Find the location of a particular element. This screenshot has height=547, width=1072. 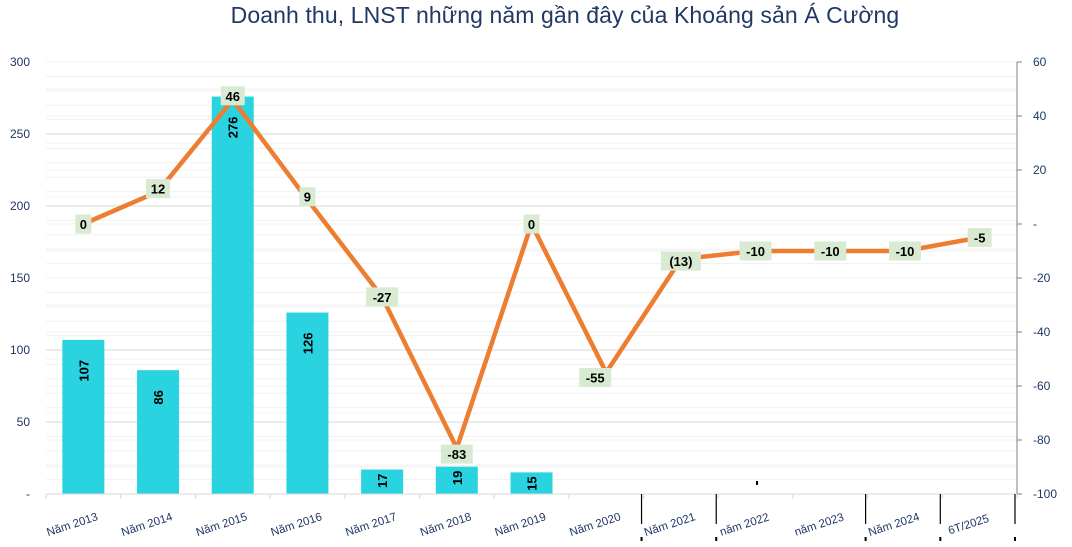

profit-label: 9 is located at coordinates (307, 197).